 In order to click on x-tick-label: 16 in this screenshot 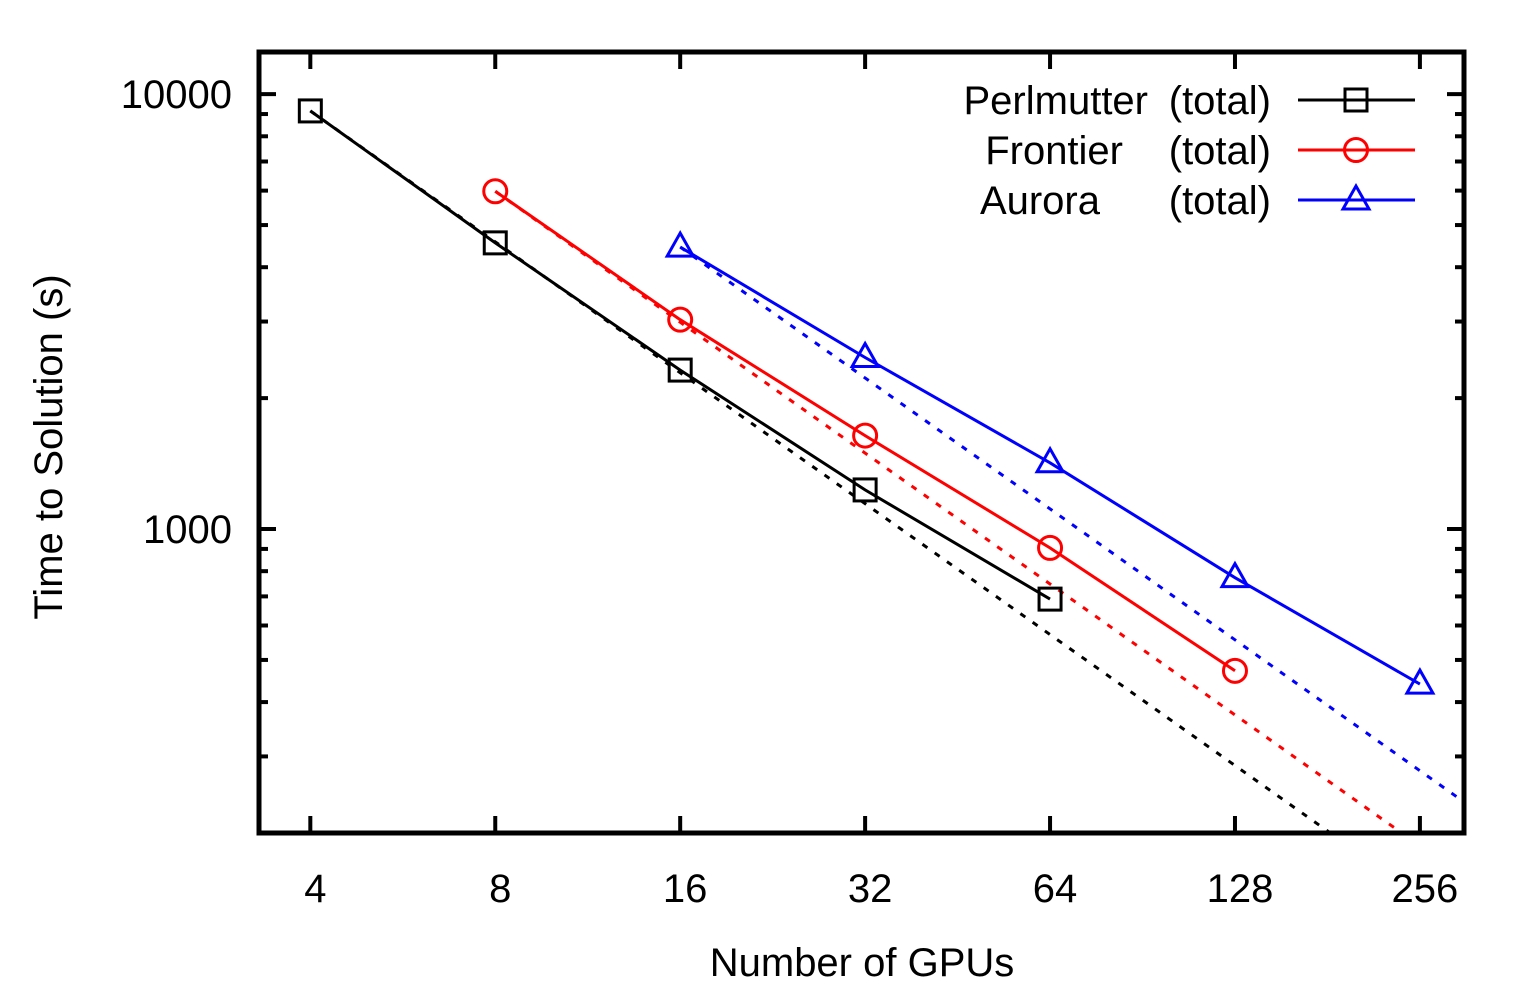, I will do `click(685, 889)`.